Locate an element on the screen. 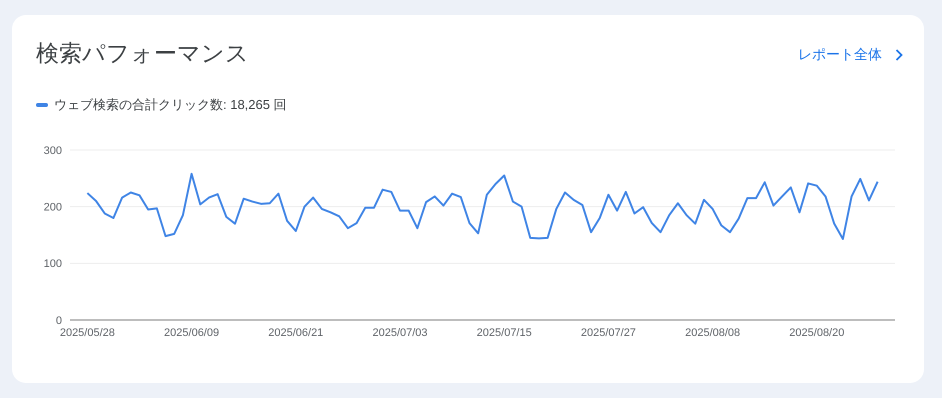  x-tick-label: 2025/07/27 is located at coordinates (608, 332).